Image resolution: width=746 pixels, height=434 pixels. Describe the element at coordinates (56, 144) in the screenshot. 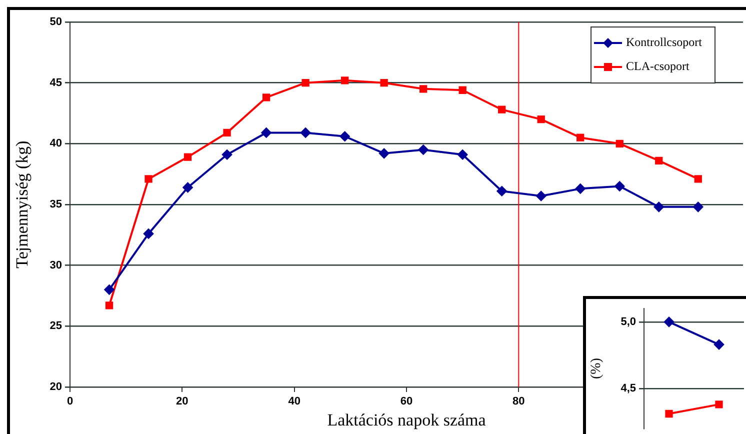

I see `y-tick-label: 40` at that location.